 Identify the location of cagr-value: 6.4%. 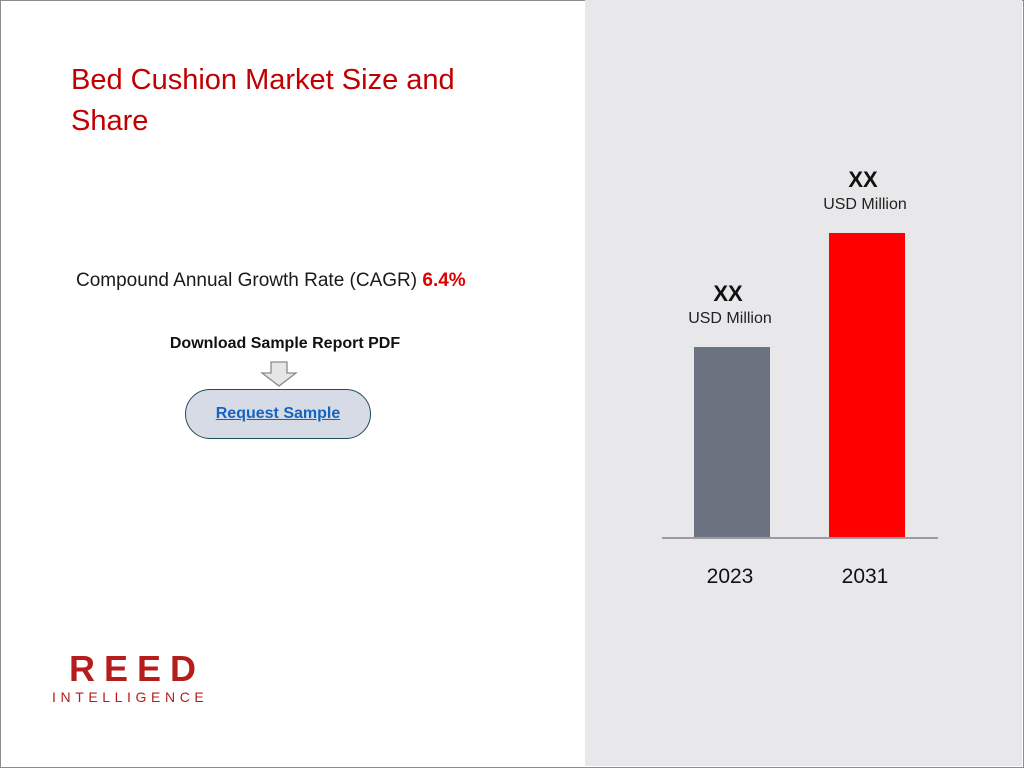
(444, 280).